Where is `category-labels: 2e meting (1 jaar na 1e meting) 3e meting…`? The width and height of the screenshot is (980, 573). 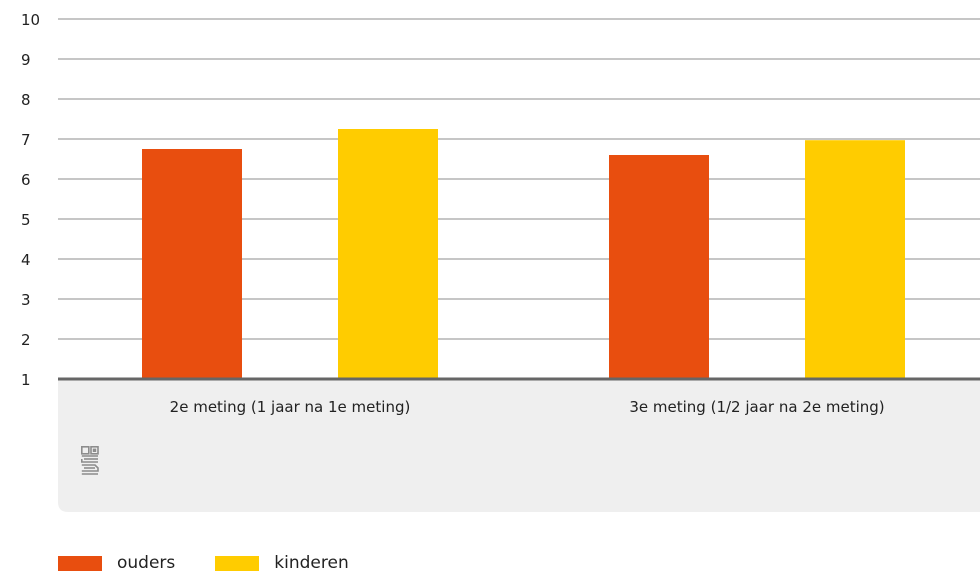 category-labels: 2e meting (1 jaar na 1e meting) 3e meting… is located at coordinates (527, 407).